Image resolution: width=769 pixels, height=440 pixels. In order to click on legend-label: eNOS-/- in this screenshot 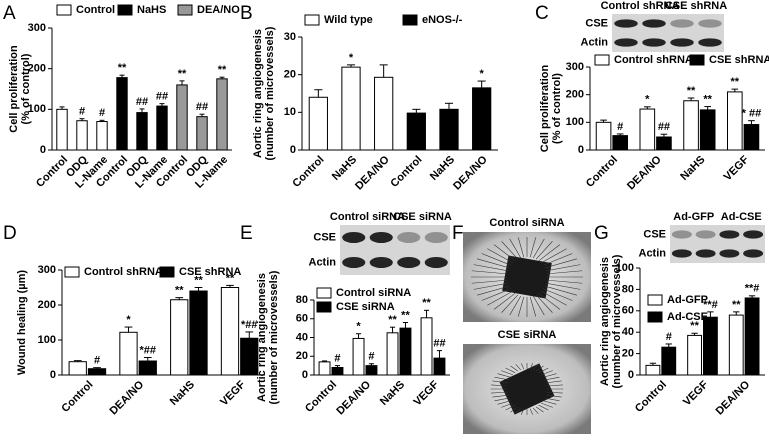, I will do `click(442, 20)`.